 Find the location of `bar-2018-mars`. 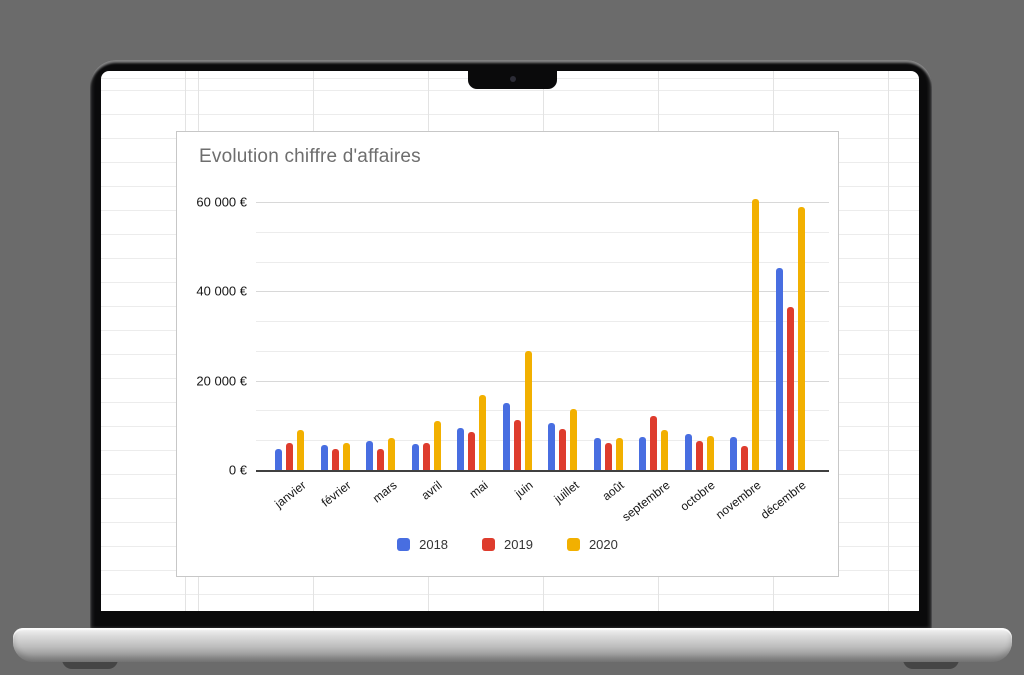

bar-2018-mars is located at coordinates (369, 455).